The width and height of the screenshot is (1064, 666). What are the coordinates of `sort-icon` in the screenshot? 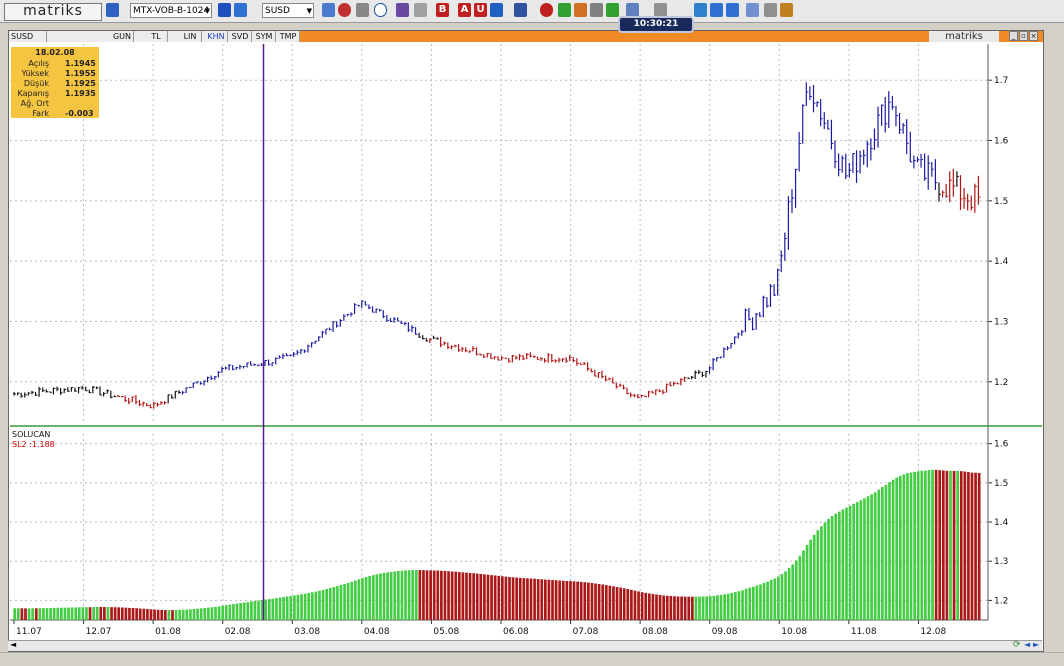 It's located at (496, 10).